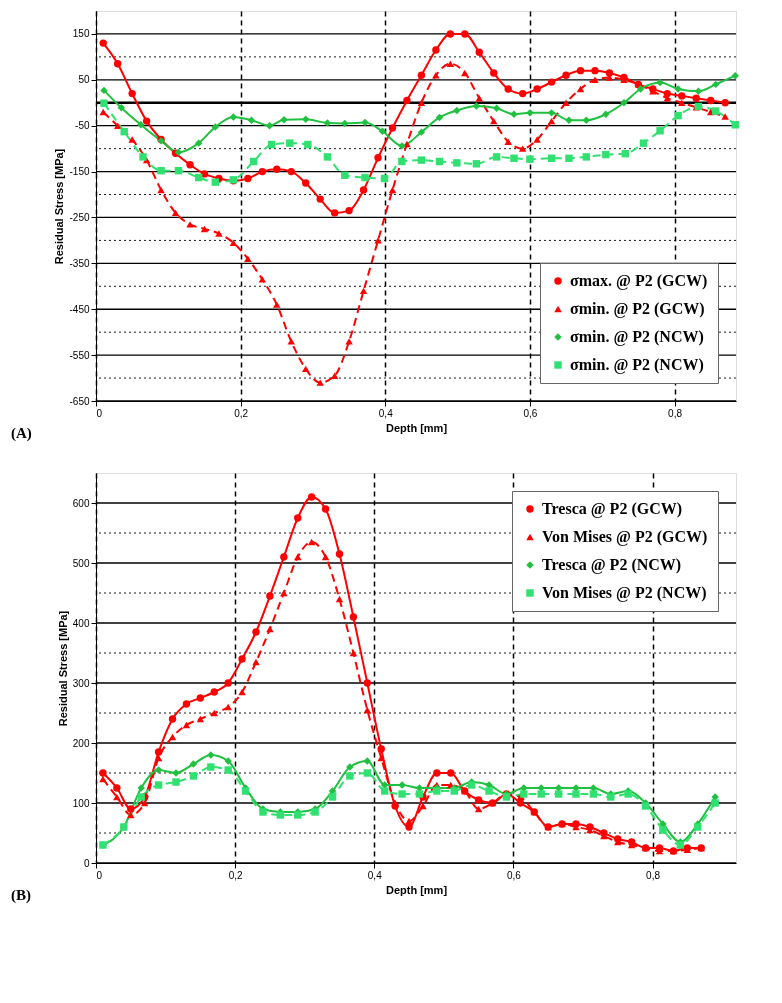  I want to click on legend-label: Von Mises @ P2 (NCW), so click(624, 593).